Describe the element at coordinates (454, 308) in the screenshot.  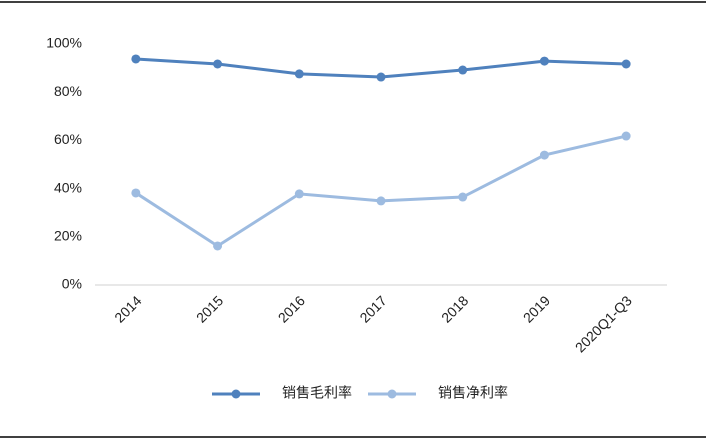
I see `x-tick-label: 2018` at that location.